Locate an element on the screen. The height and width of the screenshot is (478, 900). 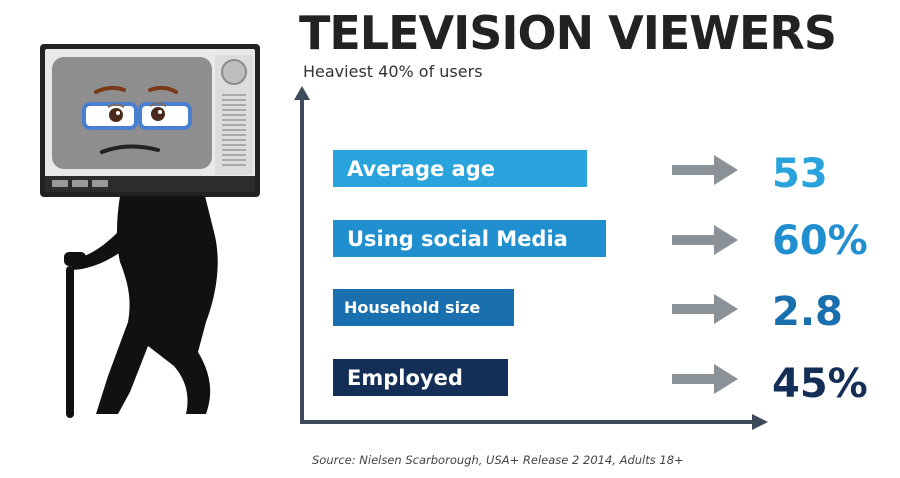
stat-label-social-media: Using social Media is located at coordinates (469, 238).